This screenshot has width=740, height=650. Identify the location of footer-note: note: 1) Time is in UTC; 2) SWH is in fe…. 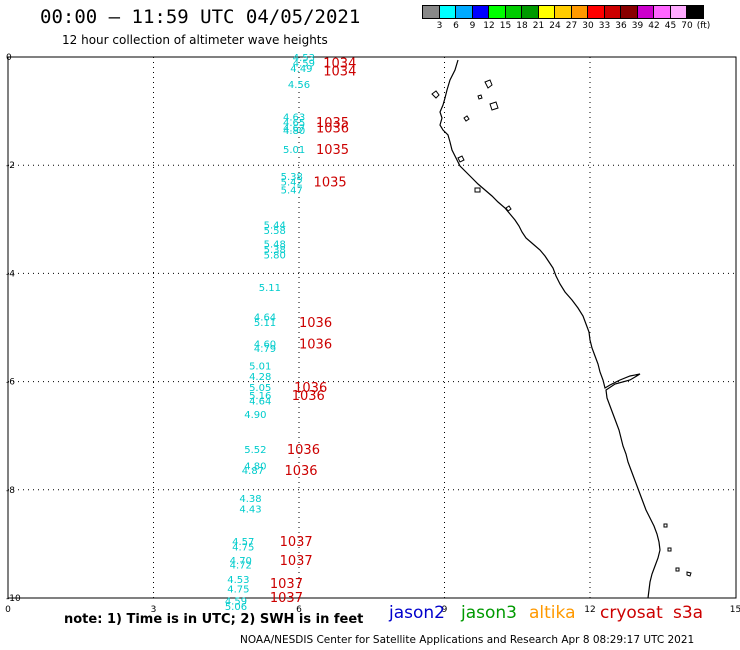
(214, 619).